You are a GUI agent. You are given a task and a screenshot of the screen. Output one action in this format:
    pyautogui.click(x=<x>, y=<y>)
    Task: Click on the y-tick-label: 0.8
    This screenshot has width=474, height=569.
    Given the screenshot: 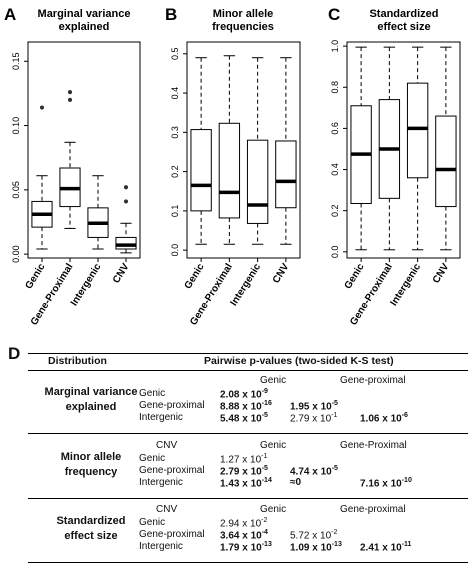 What is the action you would take?
    pyautogui.click(x=335, y=87)
    